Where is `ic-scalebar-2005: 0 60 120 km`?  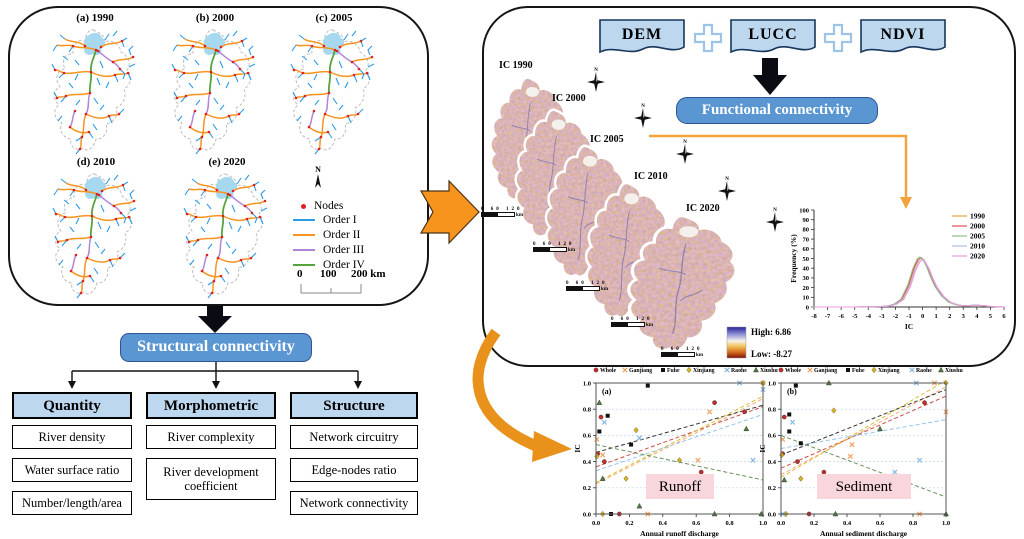 ic-scalebar-2005: 0 60 120 km is located at coordinates (588, 286).